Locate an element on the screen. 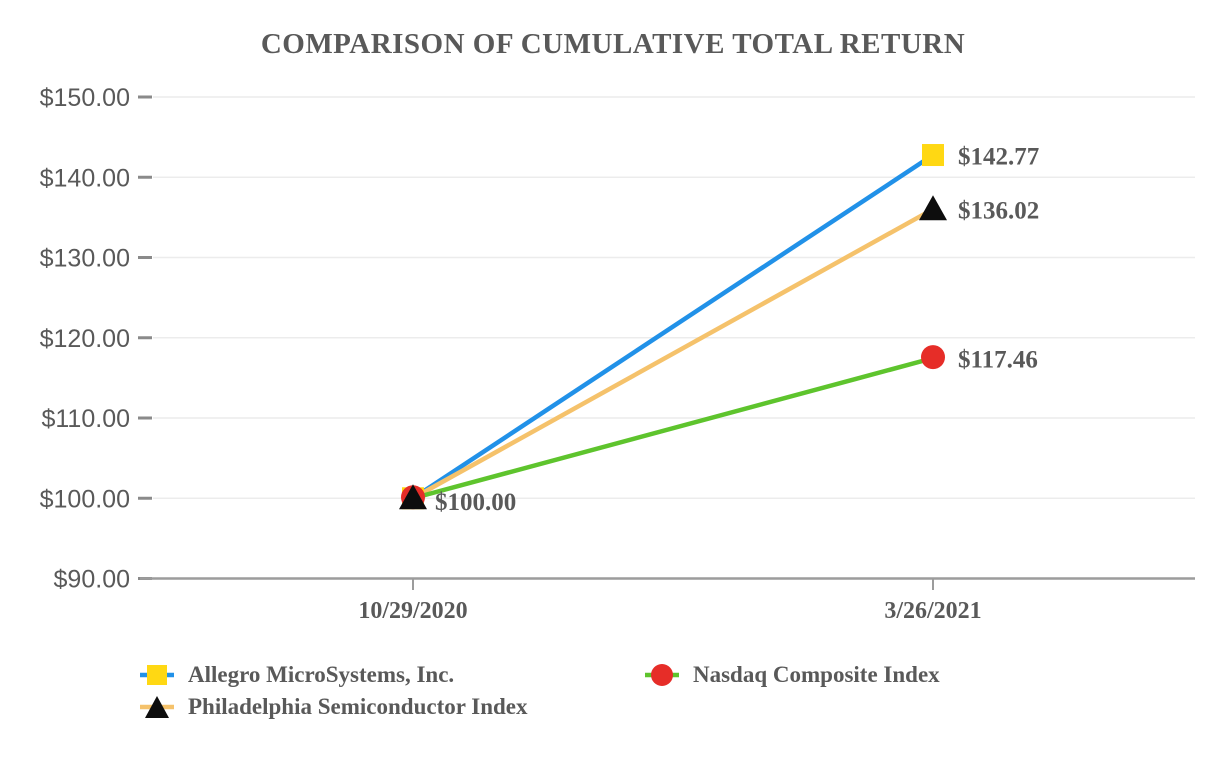 This screenshot has width=1226, height=760. legend-label: Nasdaq Composite Index is located at coordinates (816, 674).